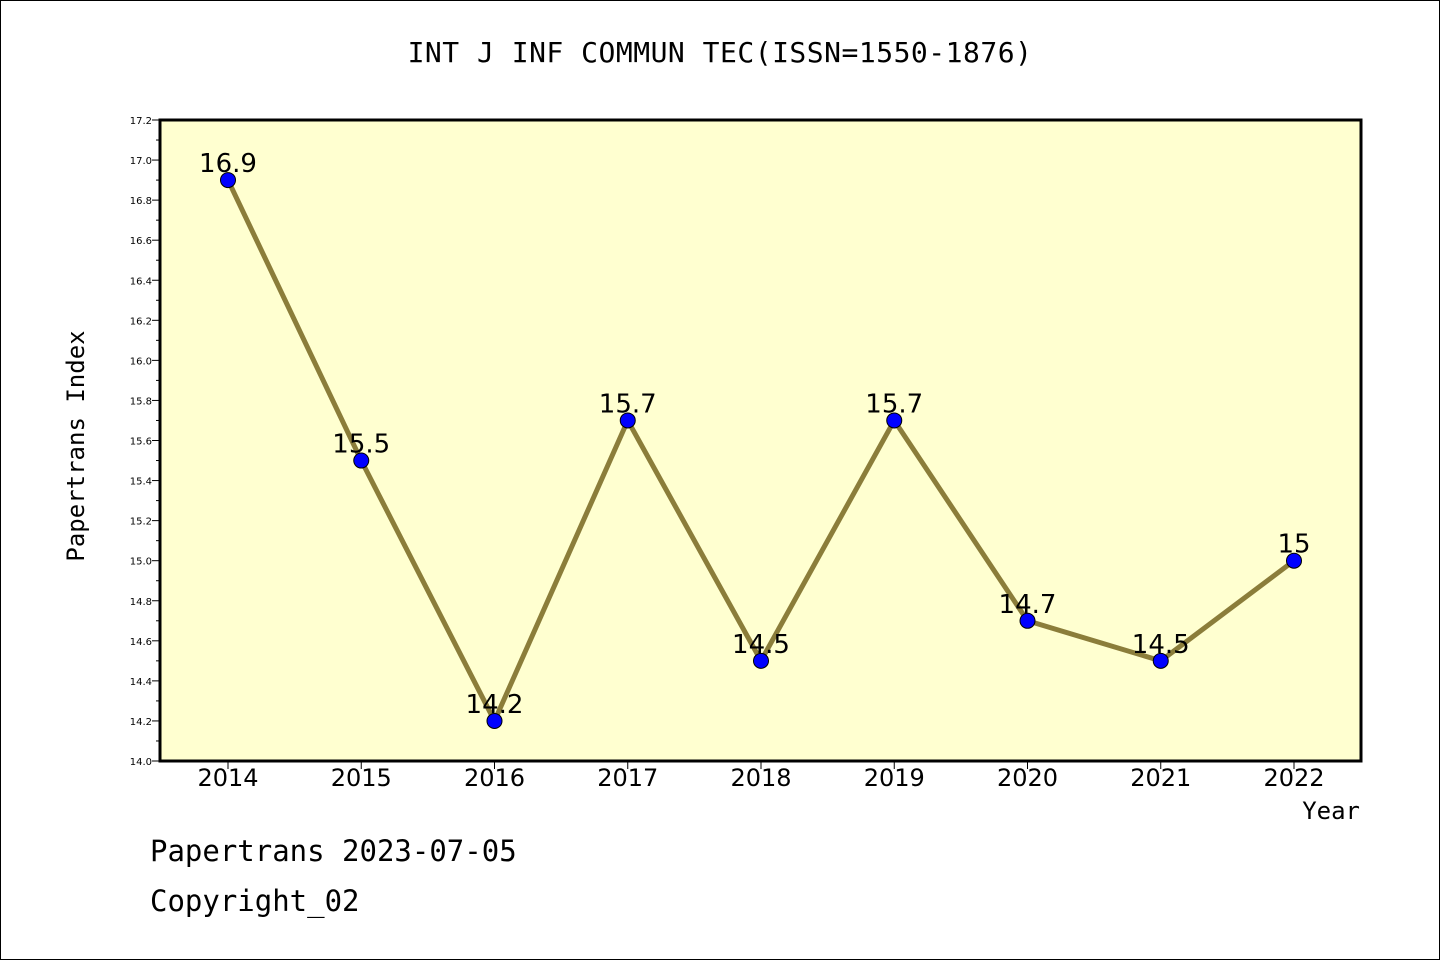  I want to click on x-tick-label: 2014, so click(227, 778).